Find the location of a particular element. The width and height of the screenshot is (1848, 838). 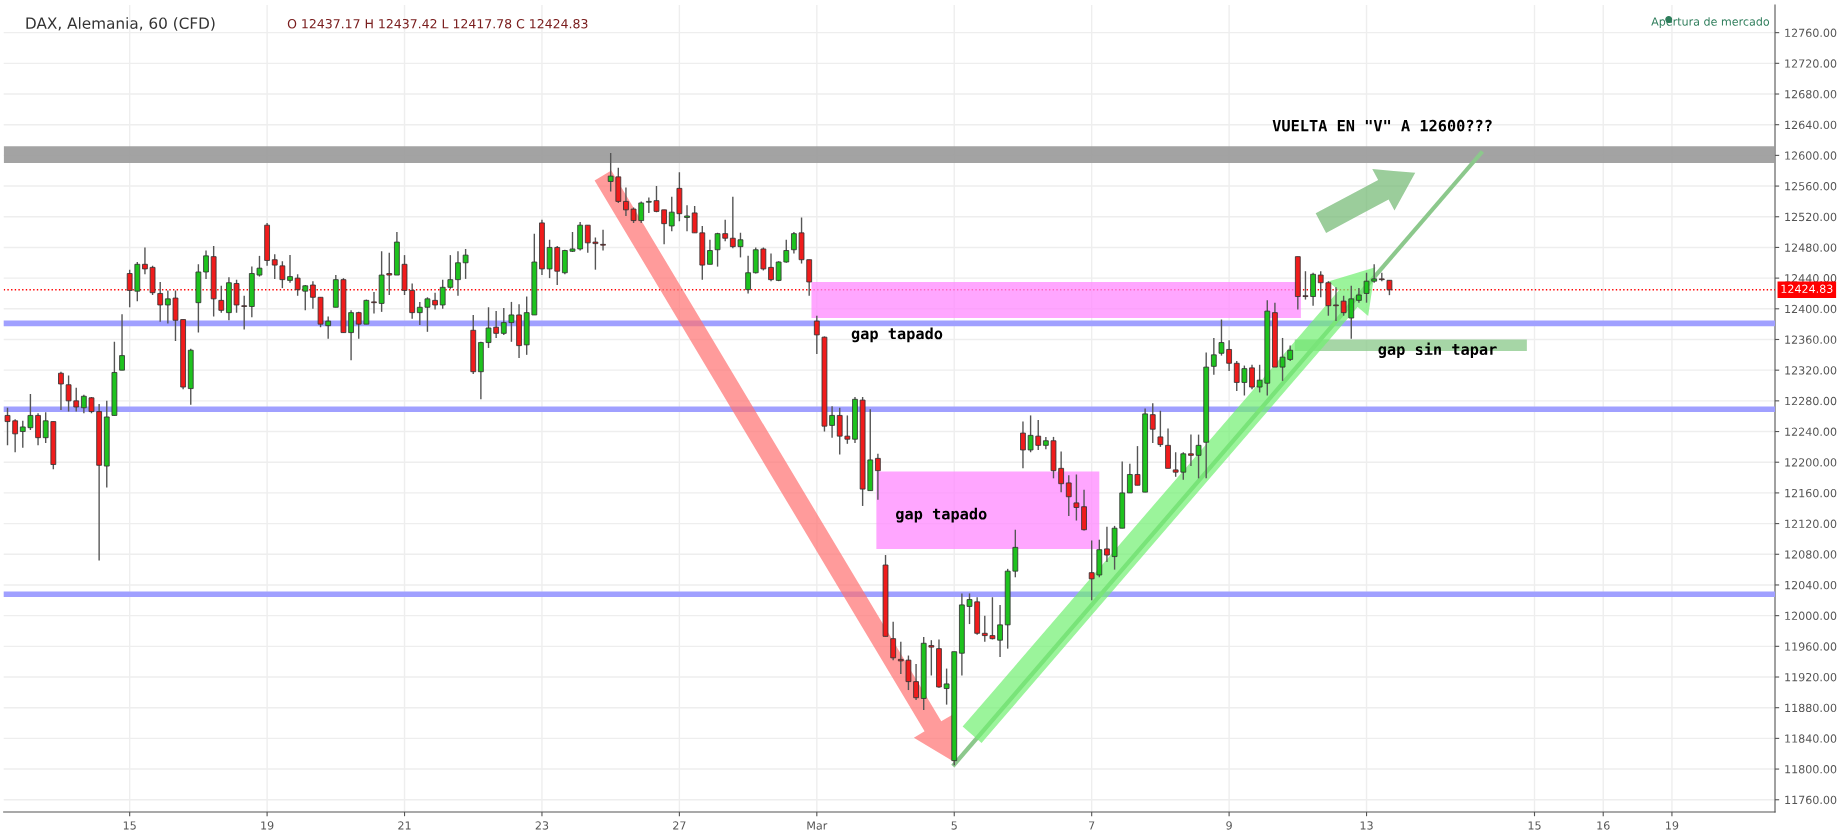

x-tick-label: 16 is located at coordinates (1603, 825).